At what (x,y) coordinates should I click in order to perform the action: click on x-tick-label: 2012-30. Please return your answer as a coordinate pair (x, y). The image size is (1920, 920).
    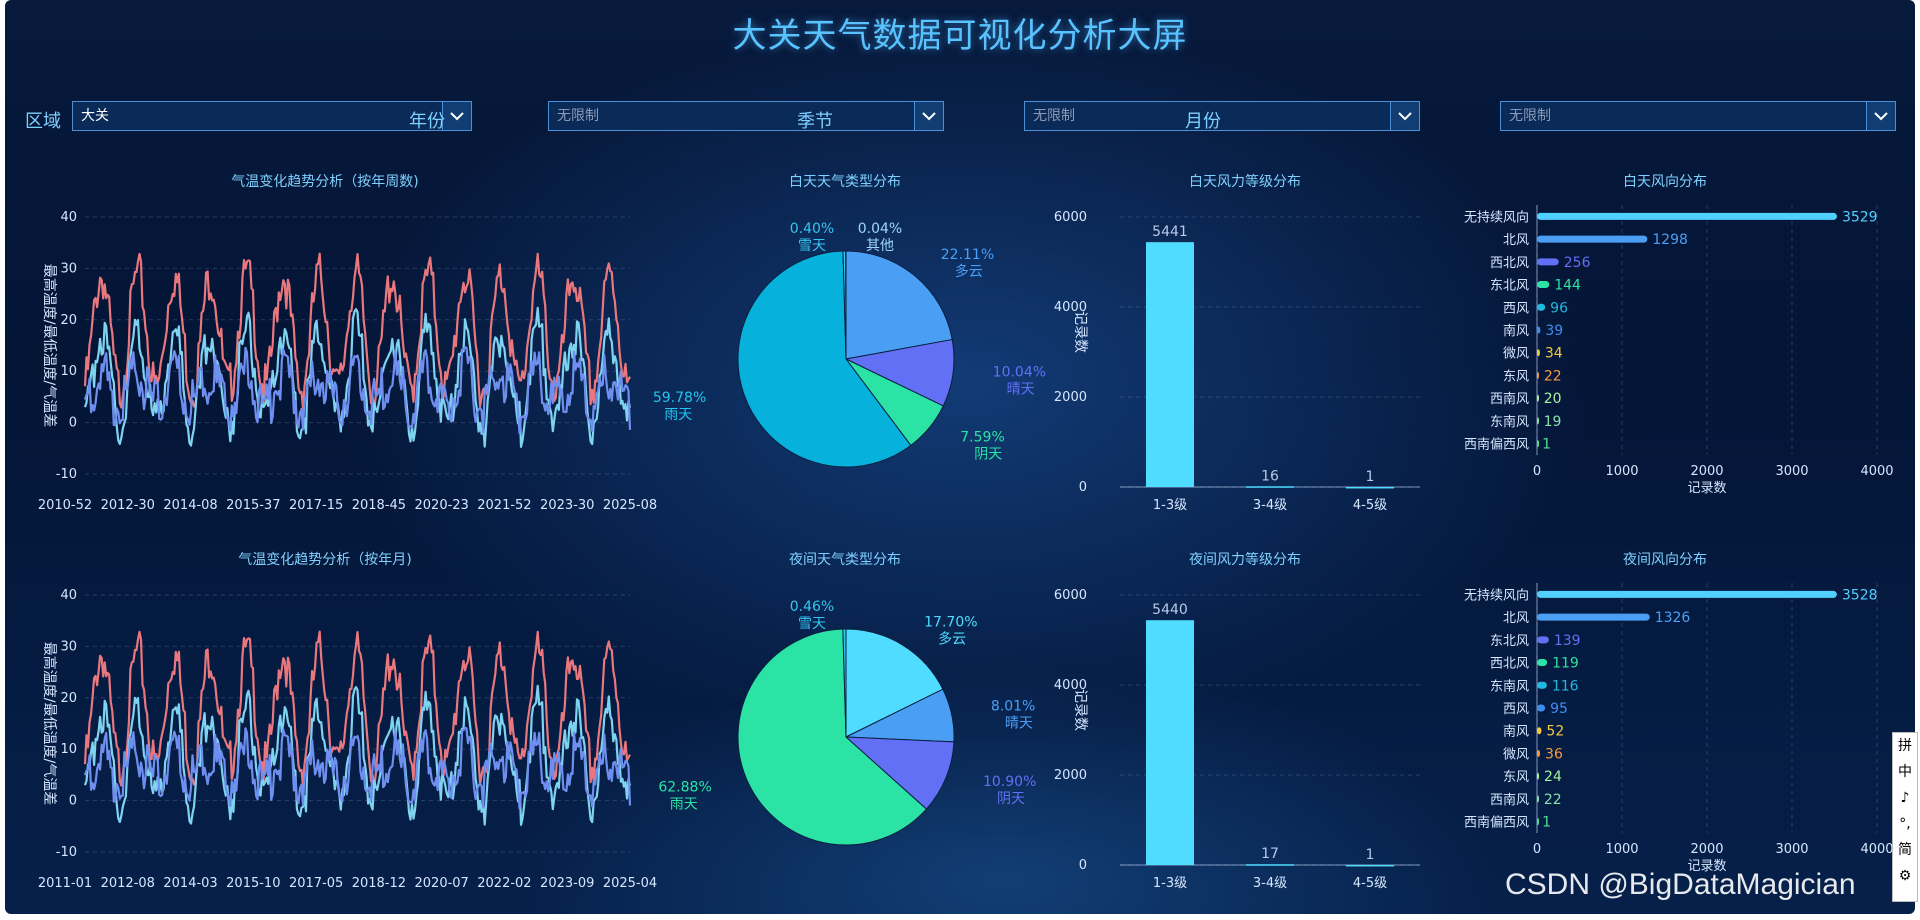
    Looking at the image, I should click on (128, 505).